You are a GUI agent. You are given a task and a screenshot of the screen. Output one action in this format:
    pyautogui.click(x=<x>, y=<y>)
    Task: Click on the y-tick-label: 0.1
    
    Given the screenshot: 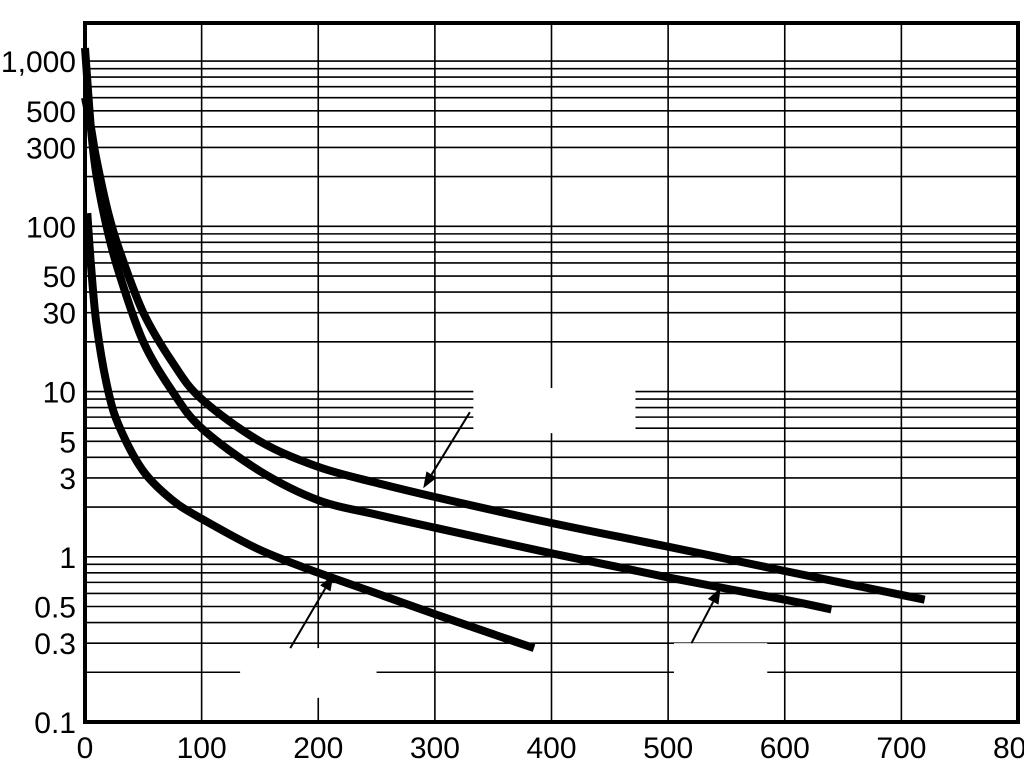 What is the action you would take?
    pyautogui.click(x=55, y=723)
    